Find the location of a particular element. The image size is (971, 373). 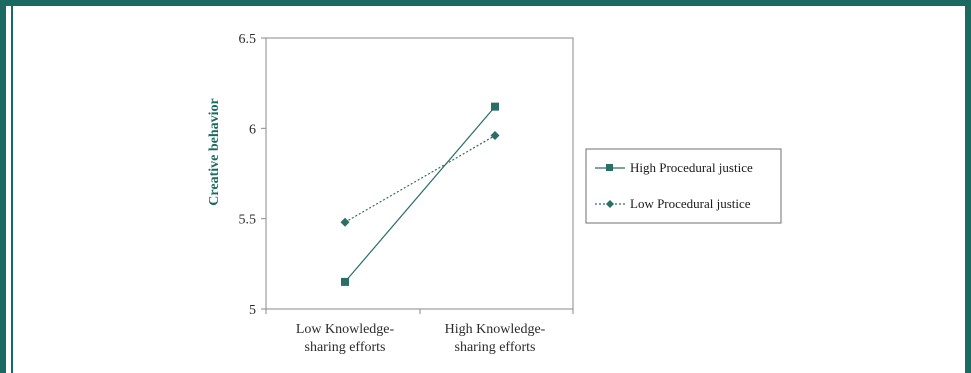

x-category-label-low: Low Knowledge- is located at coordinates (345, 329).